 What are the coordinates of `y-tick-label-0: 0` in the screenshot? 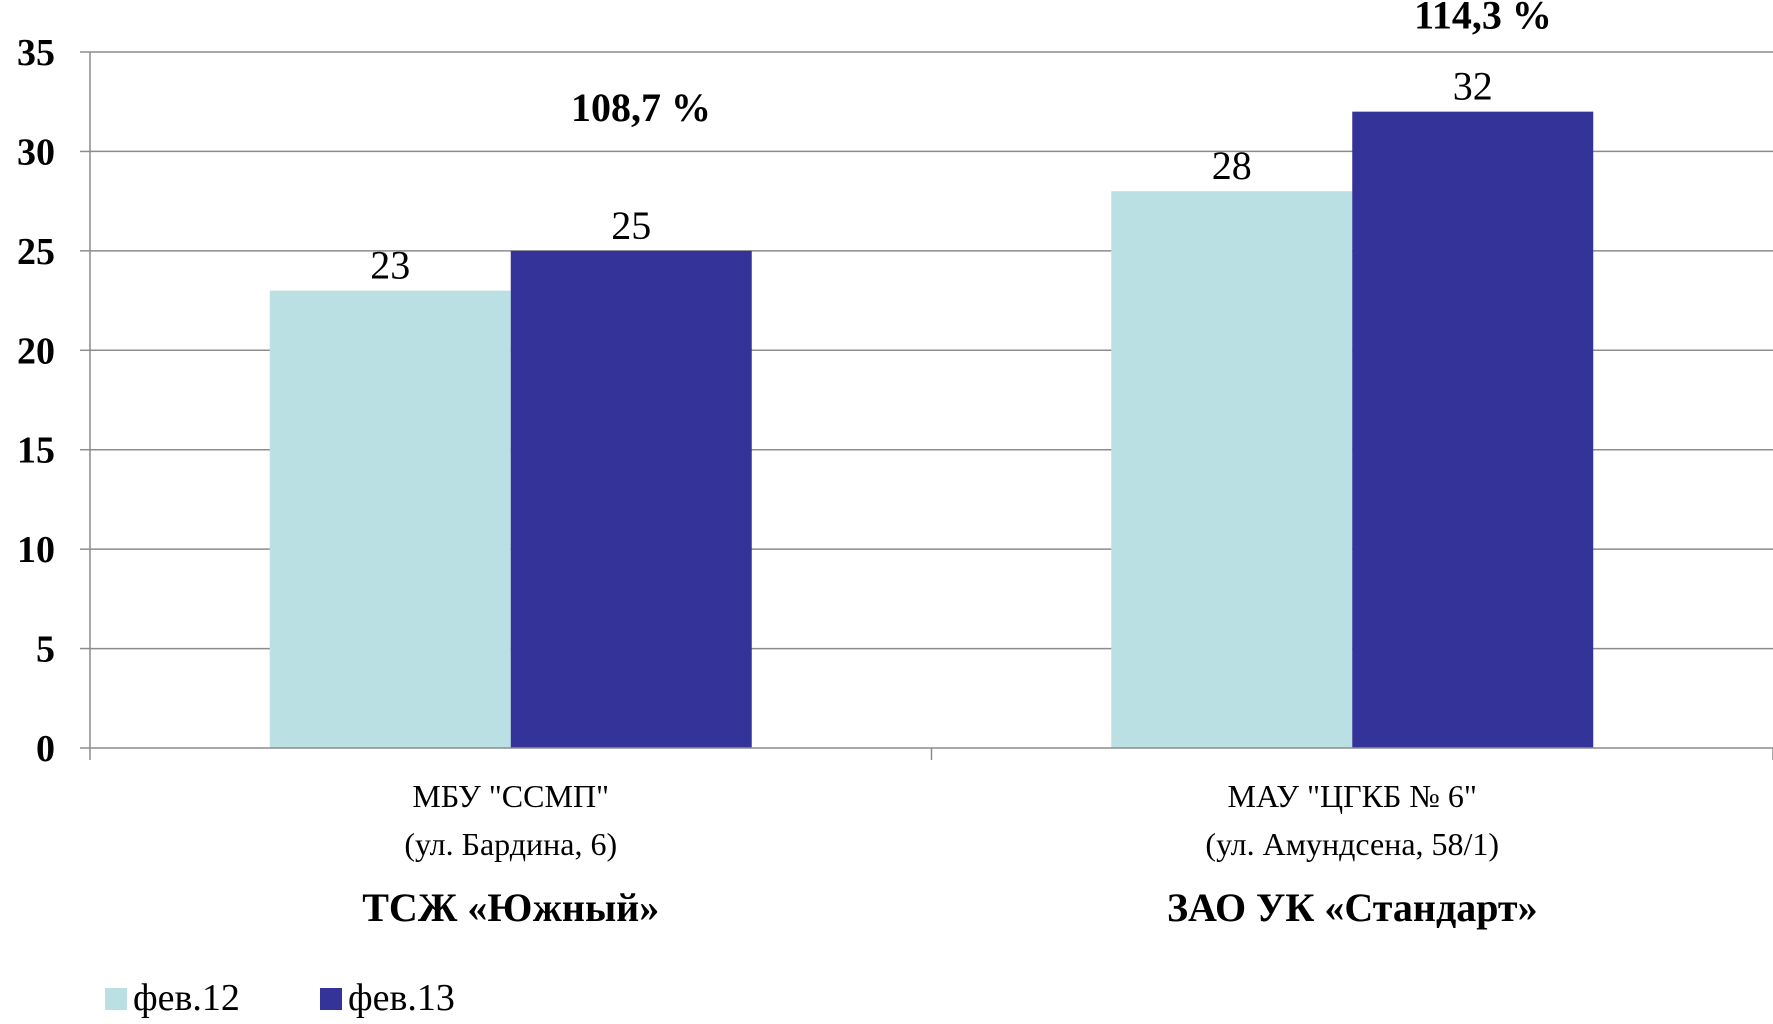 It's located at (45, 749).